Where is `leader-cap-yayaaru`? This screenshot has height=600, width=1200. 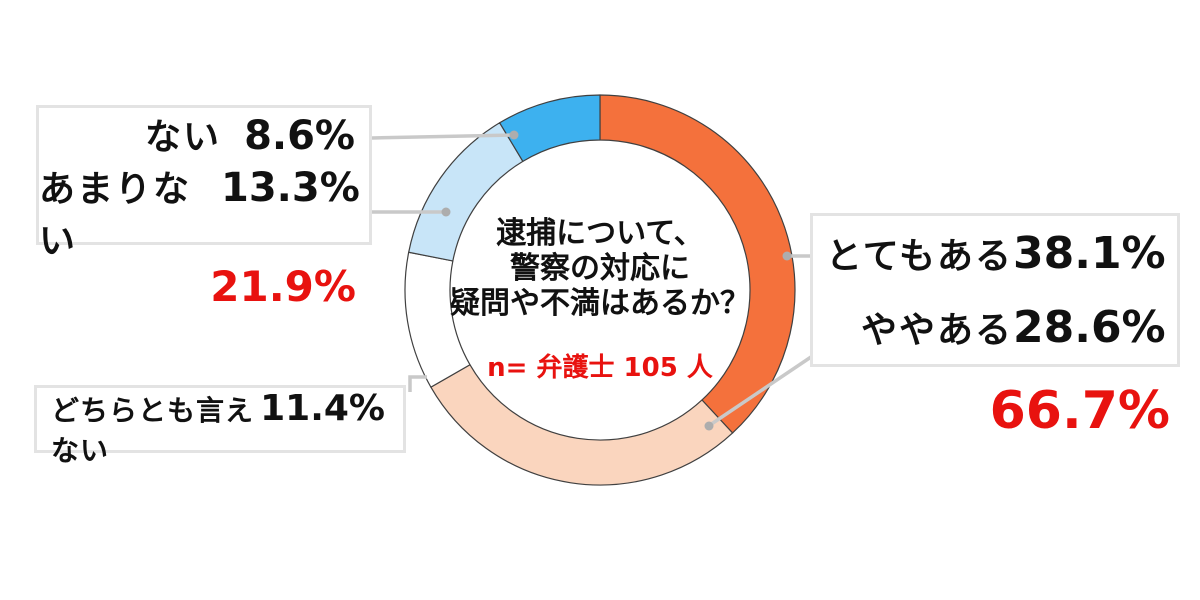 leader-cap-yayaaru is located at coordinates (709, 426).